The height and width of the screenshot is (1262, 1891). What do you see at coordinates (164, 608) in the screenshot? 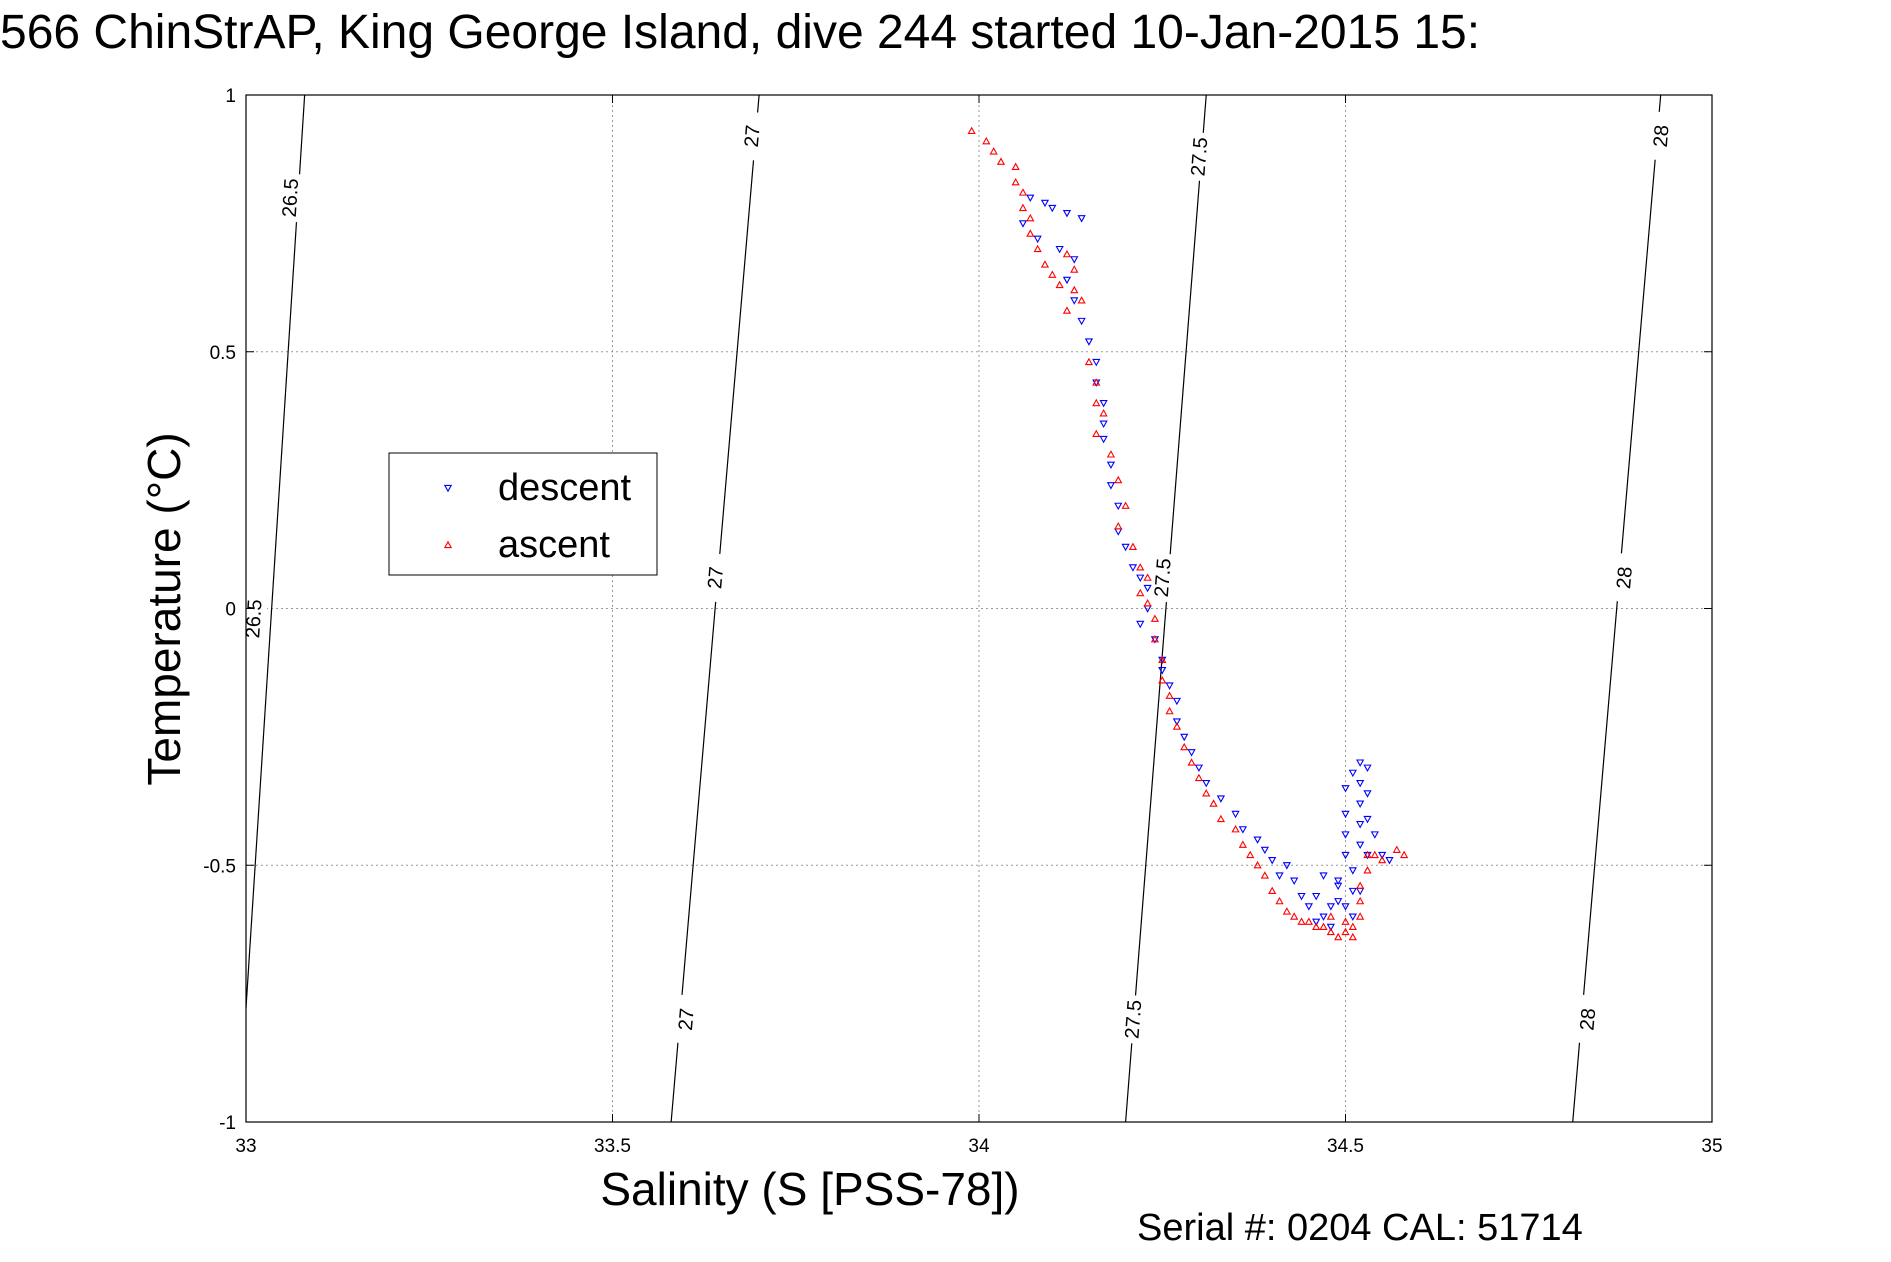
I see `y-axis-label: Temperature (°C)` at bounding box center [164, 608].